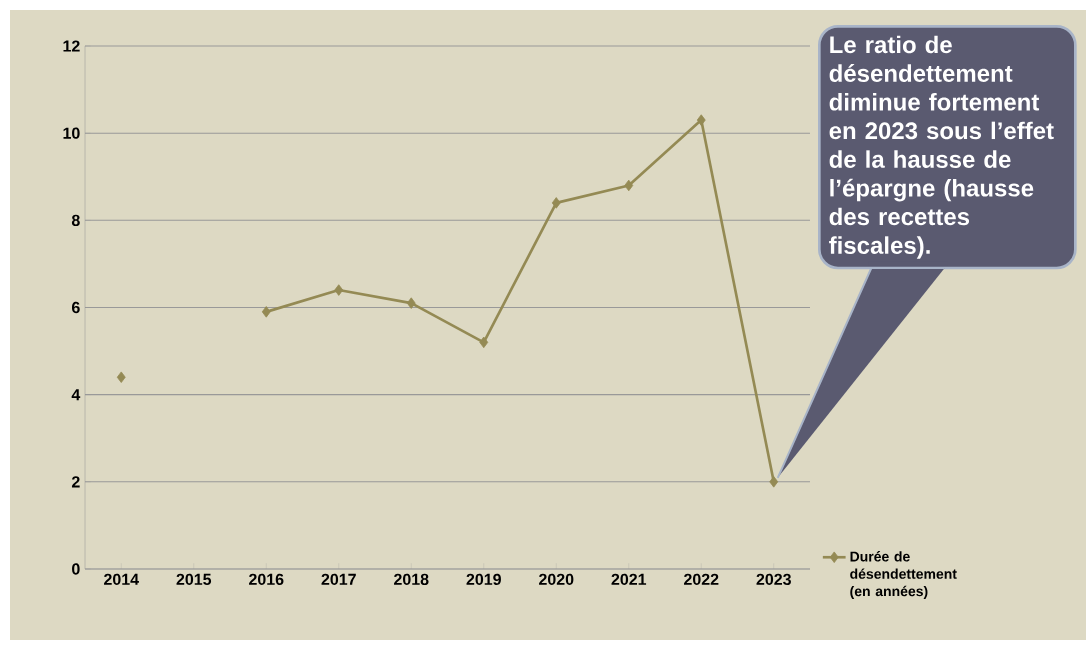 Image resolution: width=1086 pixels, height=646 pixels. What do you see at coordinates (701, 579) in the screenshot?
I see `x-tick-label: 2022` at bounding box center [701, 579].